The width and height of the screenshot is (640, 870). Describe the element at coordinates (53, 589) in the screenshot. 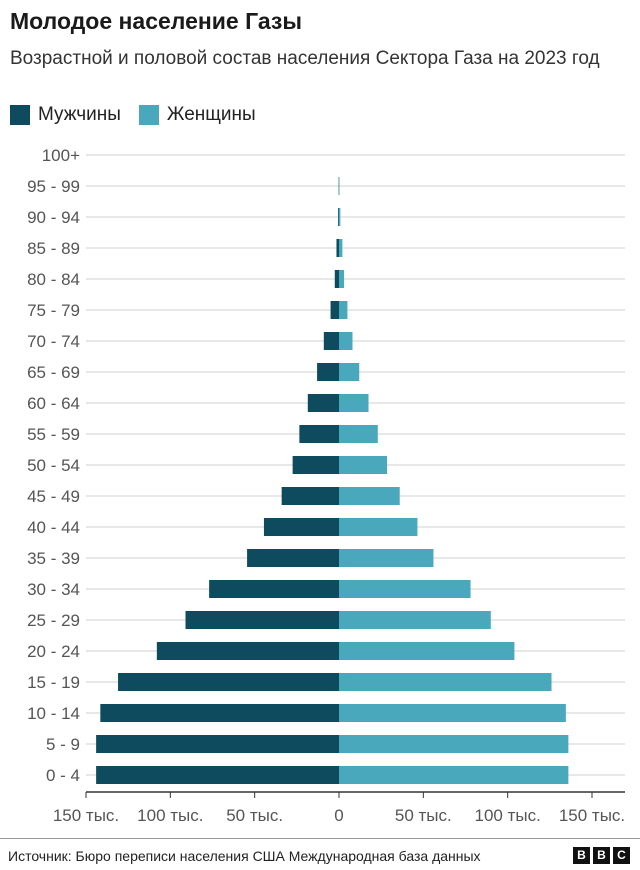

I see `category-label: 30 - 34` at that location.